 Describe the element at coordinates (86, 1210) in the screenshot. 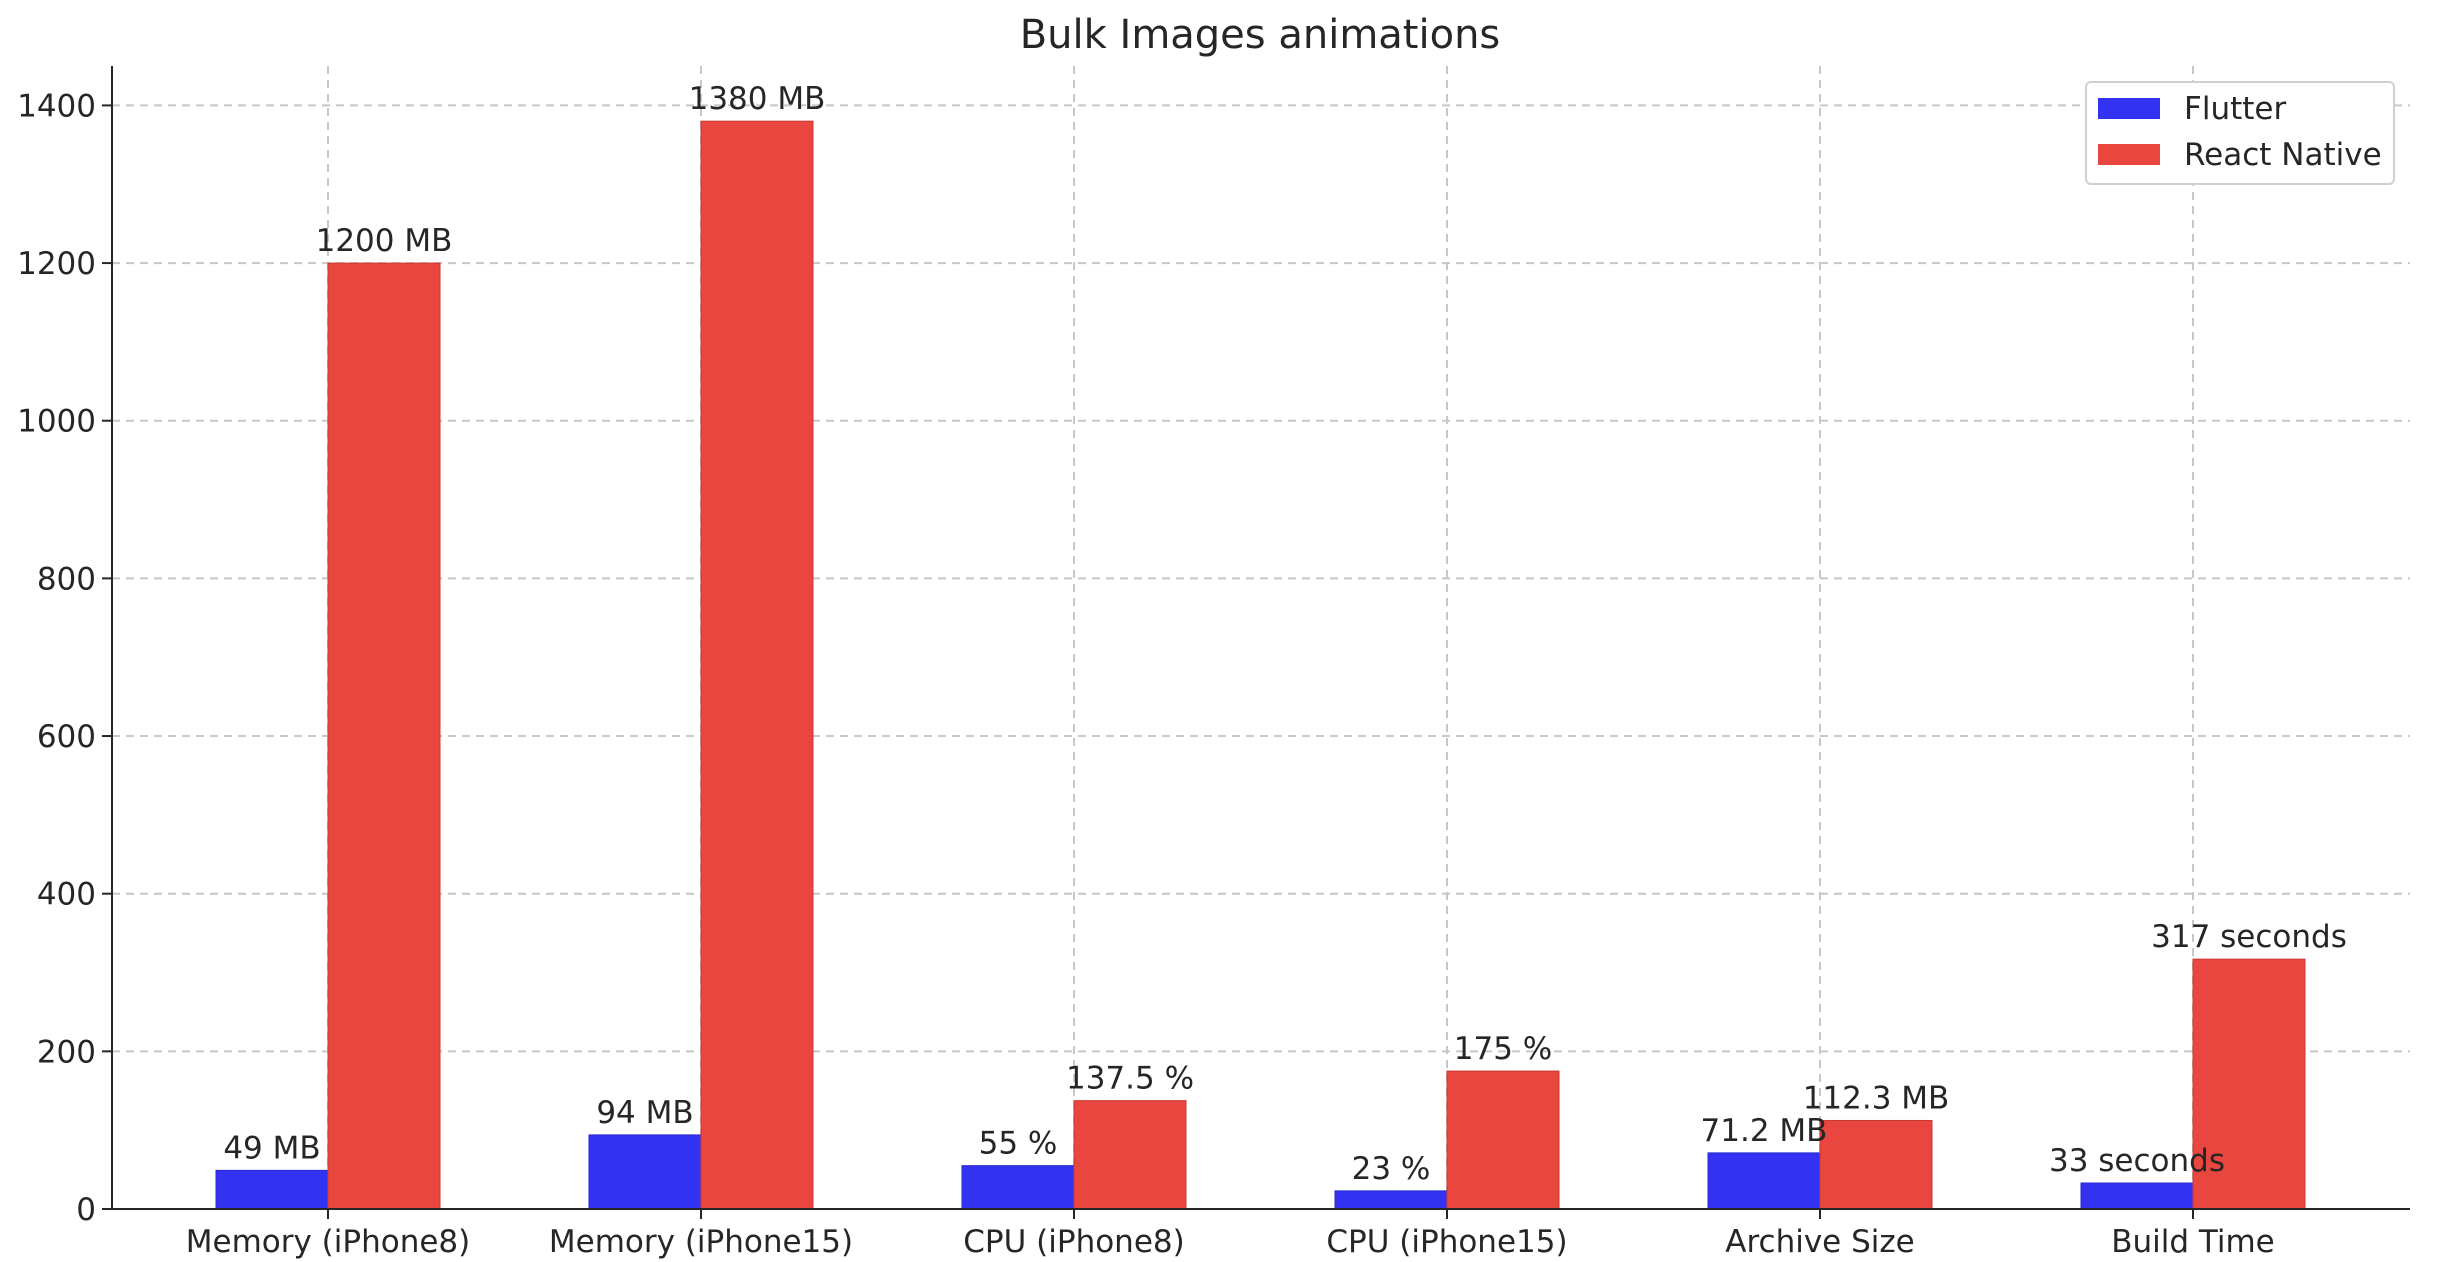

I see `y-tick-label: 0` at that location.